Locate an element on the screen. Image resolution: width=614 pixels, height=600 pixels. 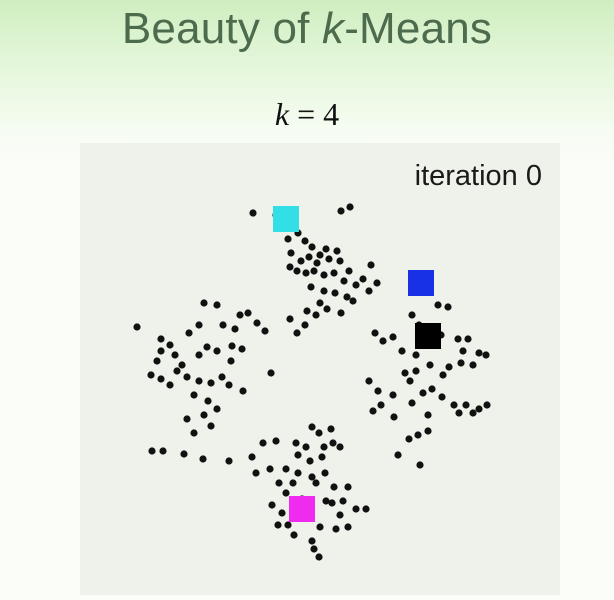
title-k-italic: k is located at coordinates (333, 28).